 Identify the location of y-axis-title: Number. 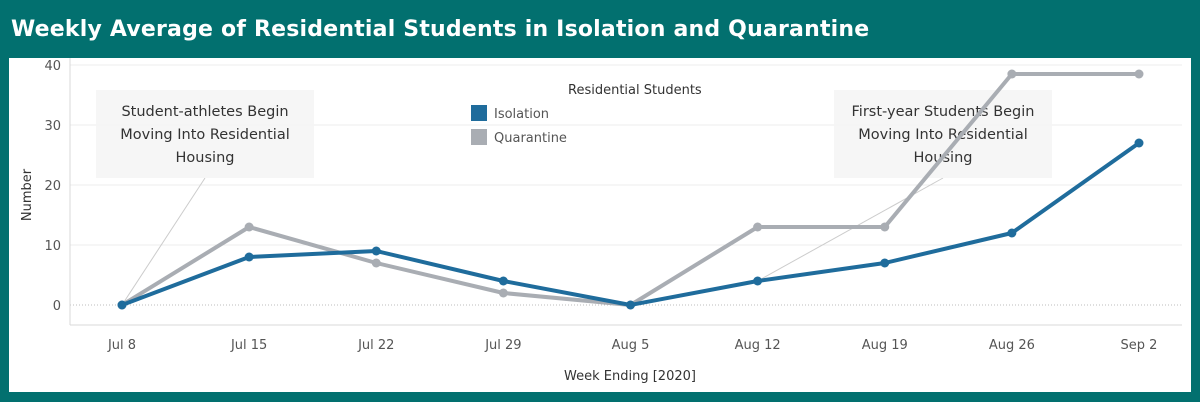
(27, 194).